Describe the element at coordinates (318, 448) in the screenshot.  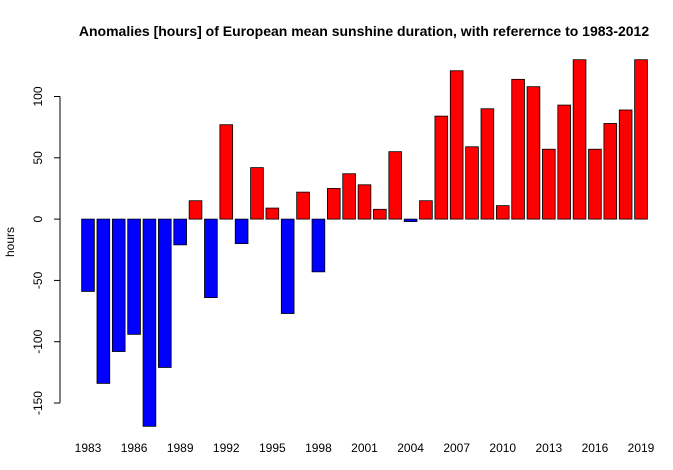
I see `x-tick-label: 1998` at that location.